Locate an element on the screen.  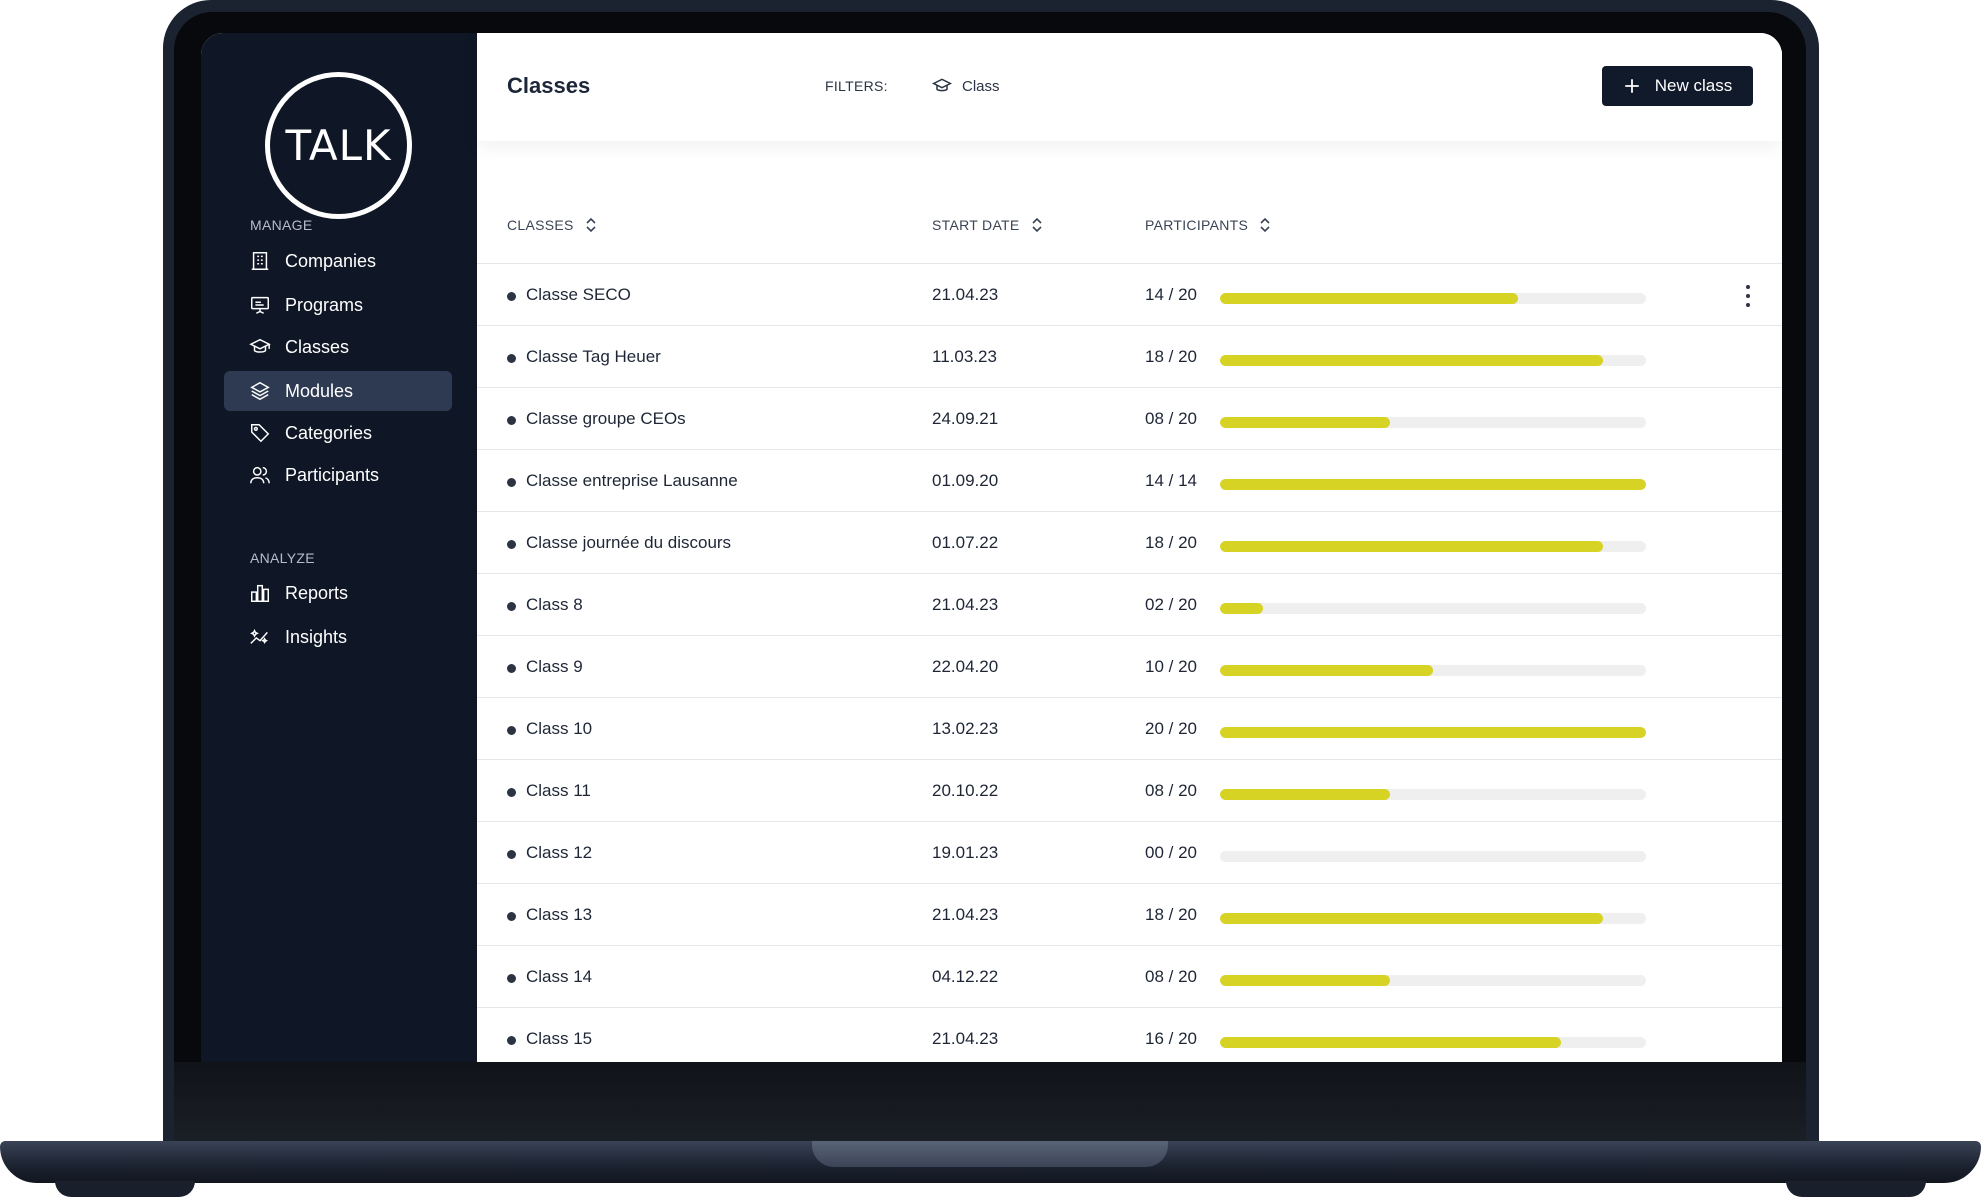
start-date: 22.04.20 is located at coordinates (965, 666).